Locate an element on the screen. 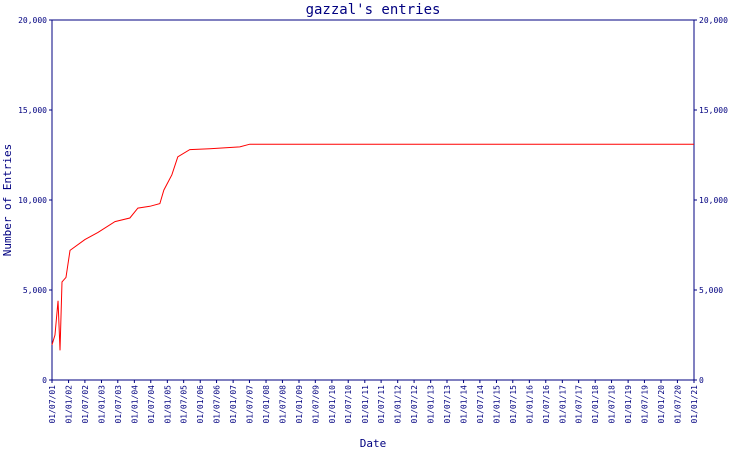  x-tick-label: 01/07/01 is located at coordinates (52, 404).